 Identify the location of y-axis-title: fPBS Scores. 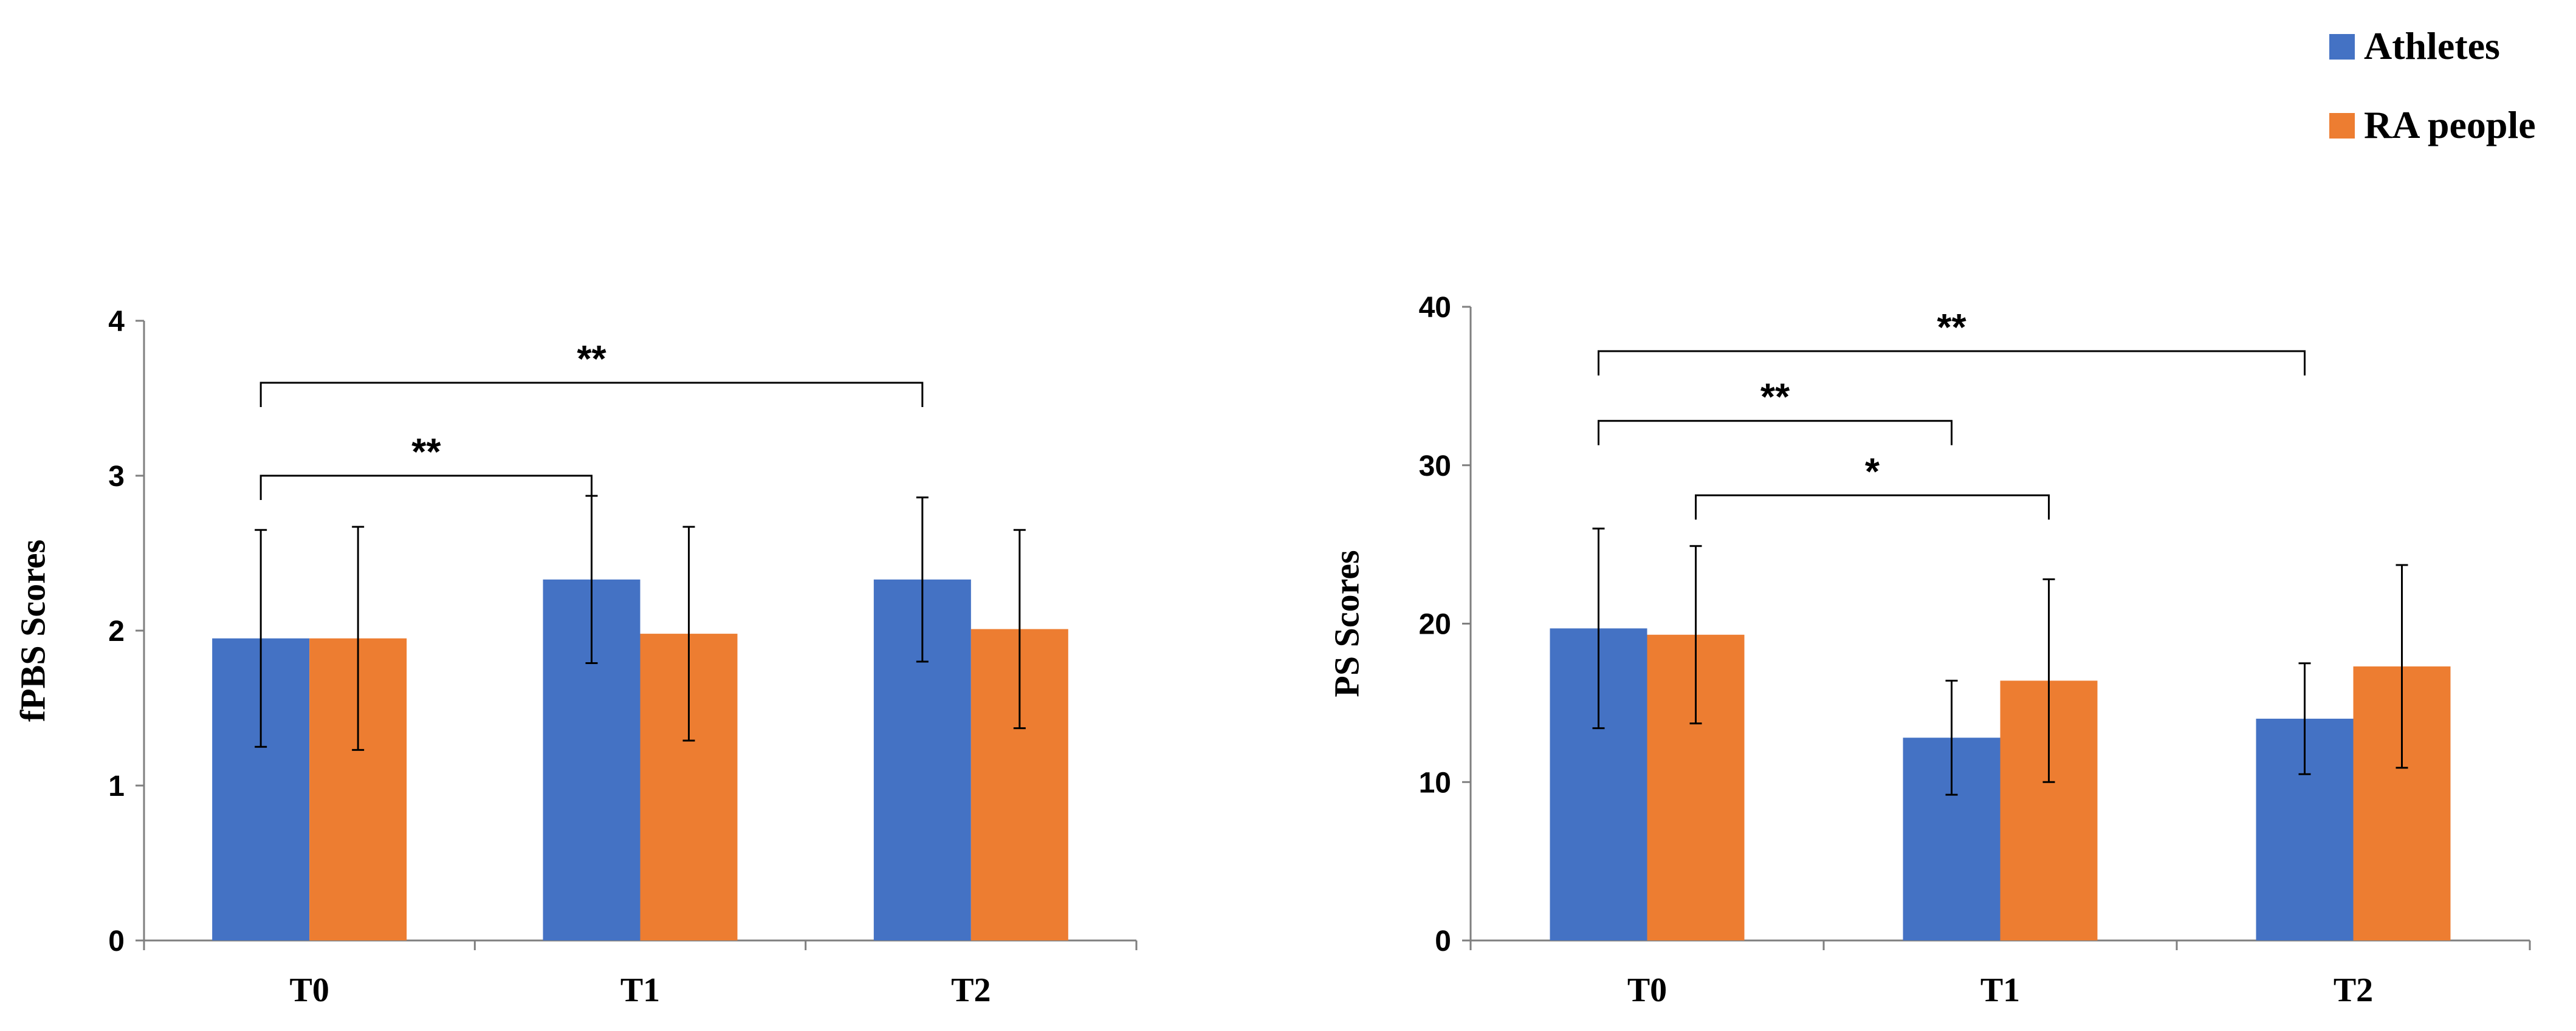
(32, 630).